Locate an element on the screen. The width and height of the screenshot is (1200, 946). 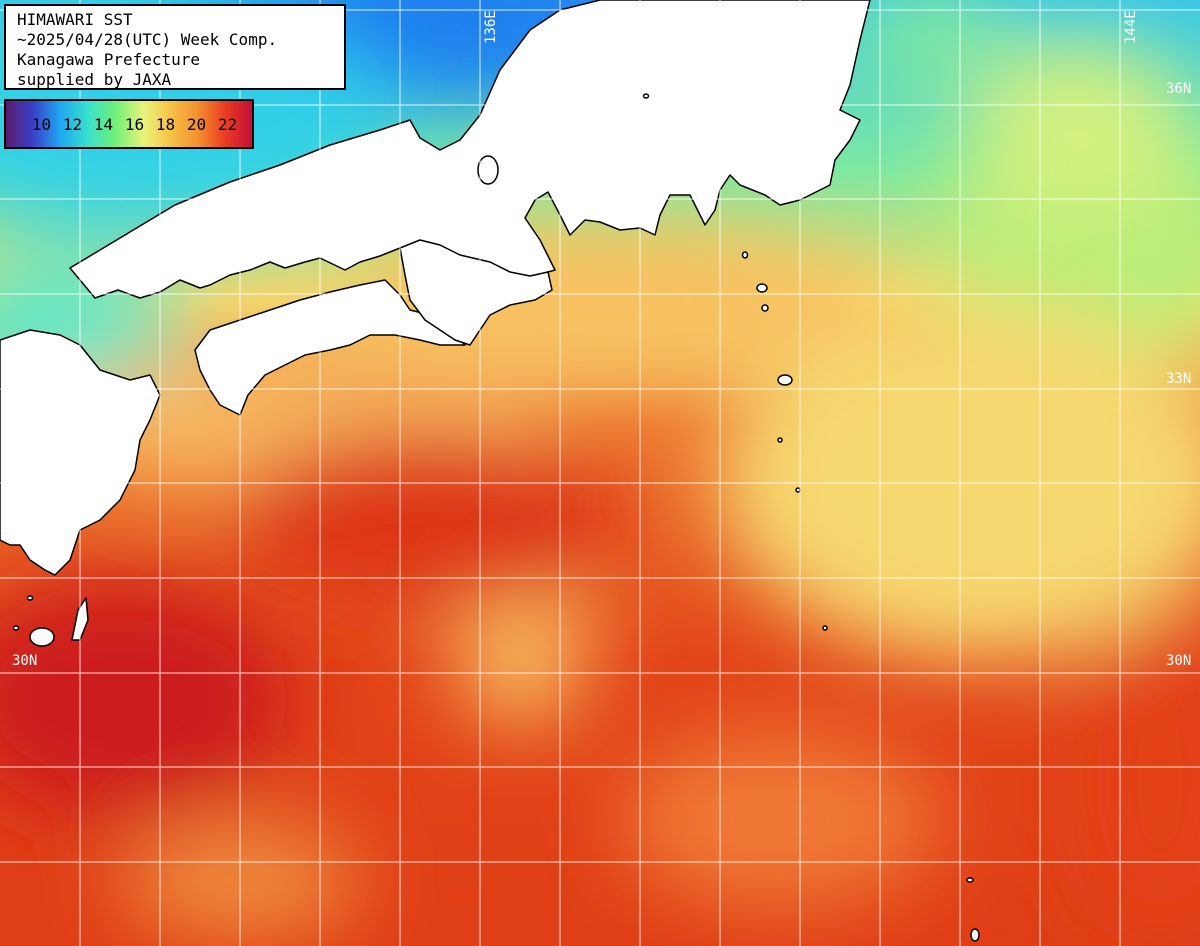
latitude-label-30n-right: 30N is located at coordinates (1179, 661).